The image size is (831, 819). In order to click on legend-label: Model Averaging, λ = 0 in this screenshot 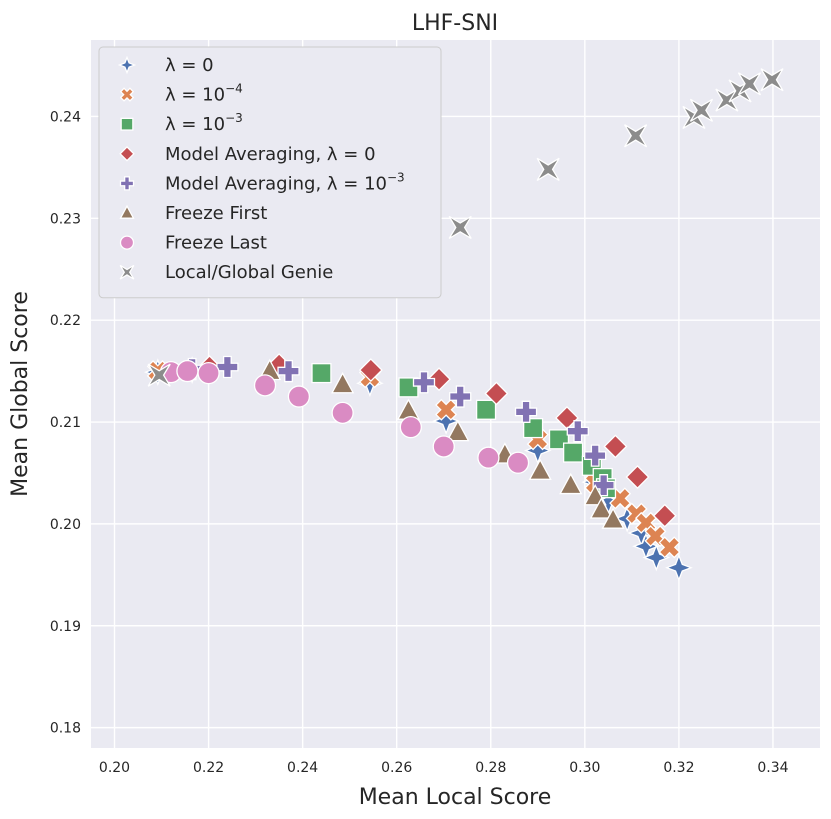, I will do `click(270, 154)`.